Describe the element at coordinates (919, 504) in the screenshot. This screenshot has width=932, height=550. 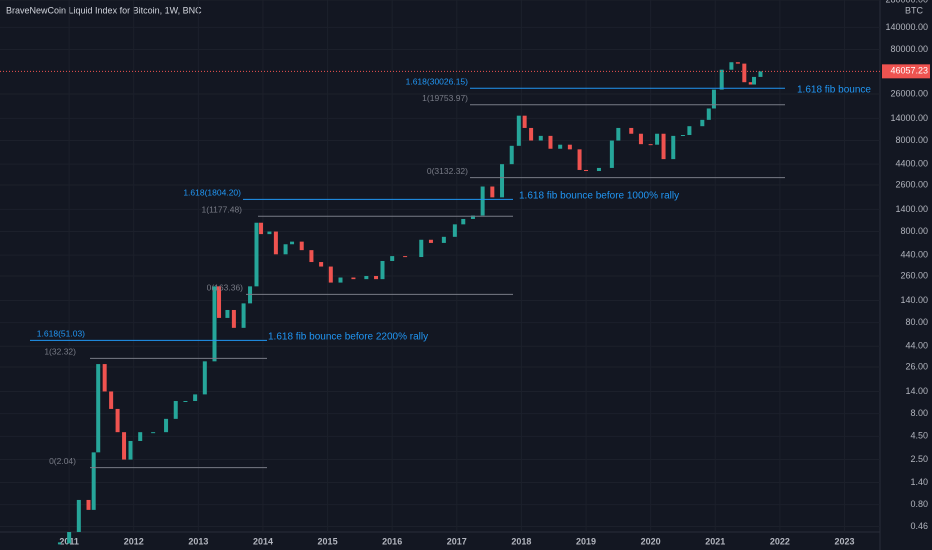
I see `y-tick-label: 0.80` at that location.